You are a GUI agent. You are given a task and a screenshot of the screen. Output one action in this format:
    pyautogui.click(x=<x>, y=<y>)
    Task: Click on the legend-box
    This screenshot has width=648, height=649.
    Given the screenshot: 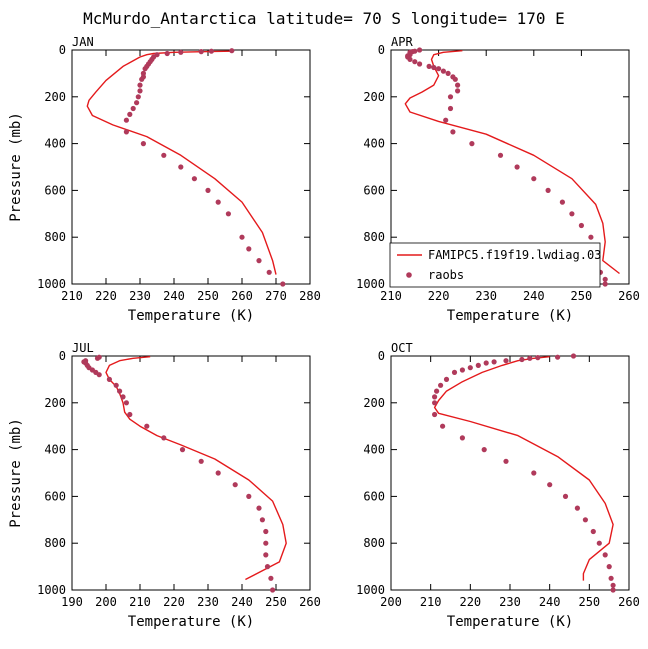 What is the action you would take?
    pyautogui.click(x=495, y=265)
    